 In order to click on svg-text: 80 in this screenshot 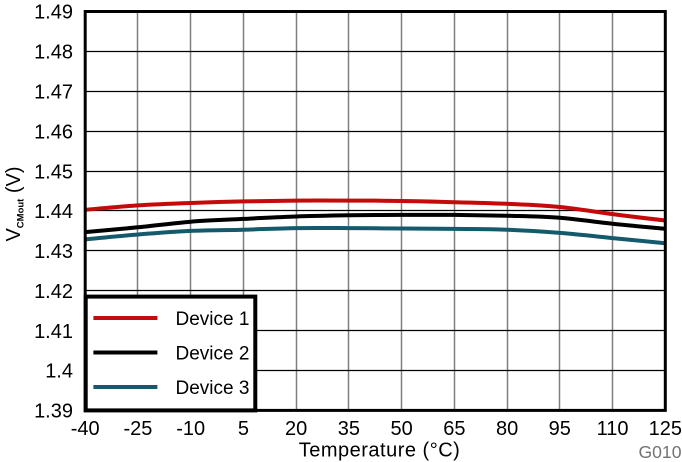, I will do `click(507, 429)`.